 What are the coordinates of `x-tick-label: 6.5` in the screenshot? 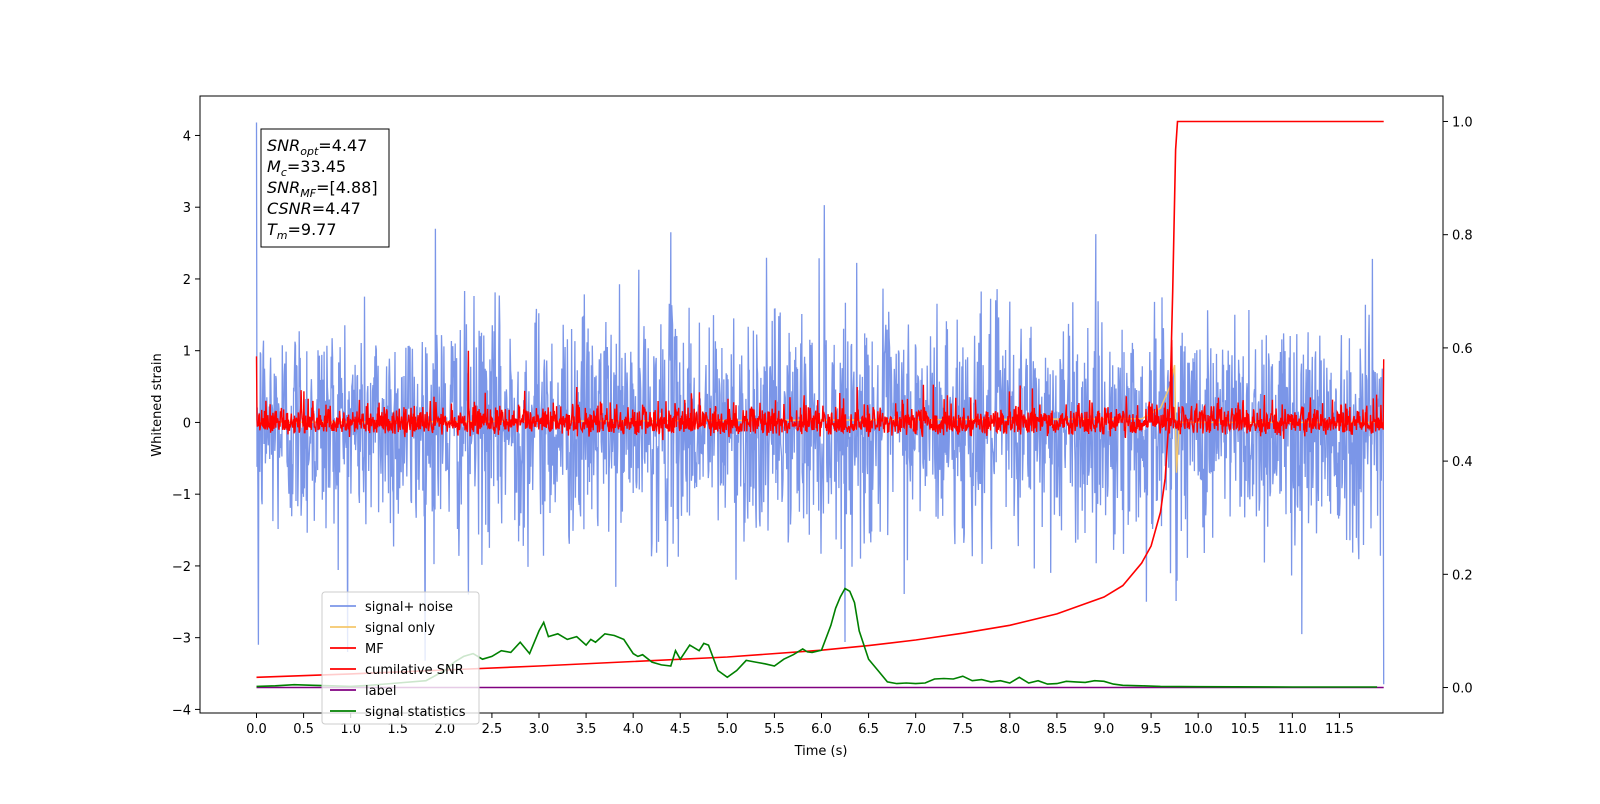 It's located at (868, 729).